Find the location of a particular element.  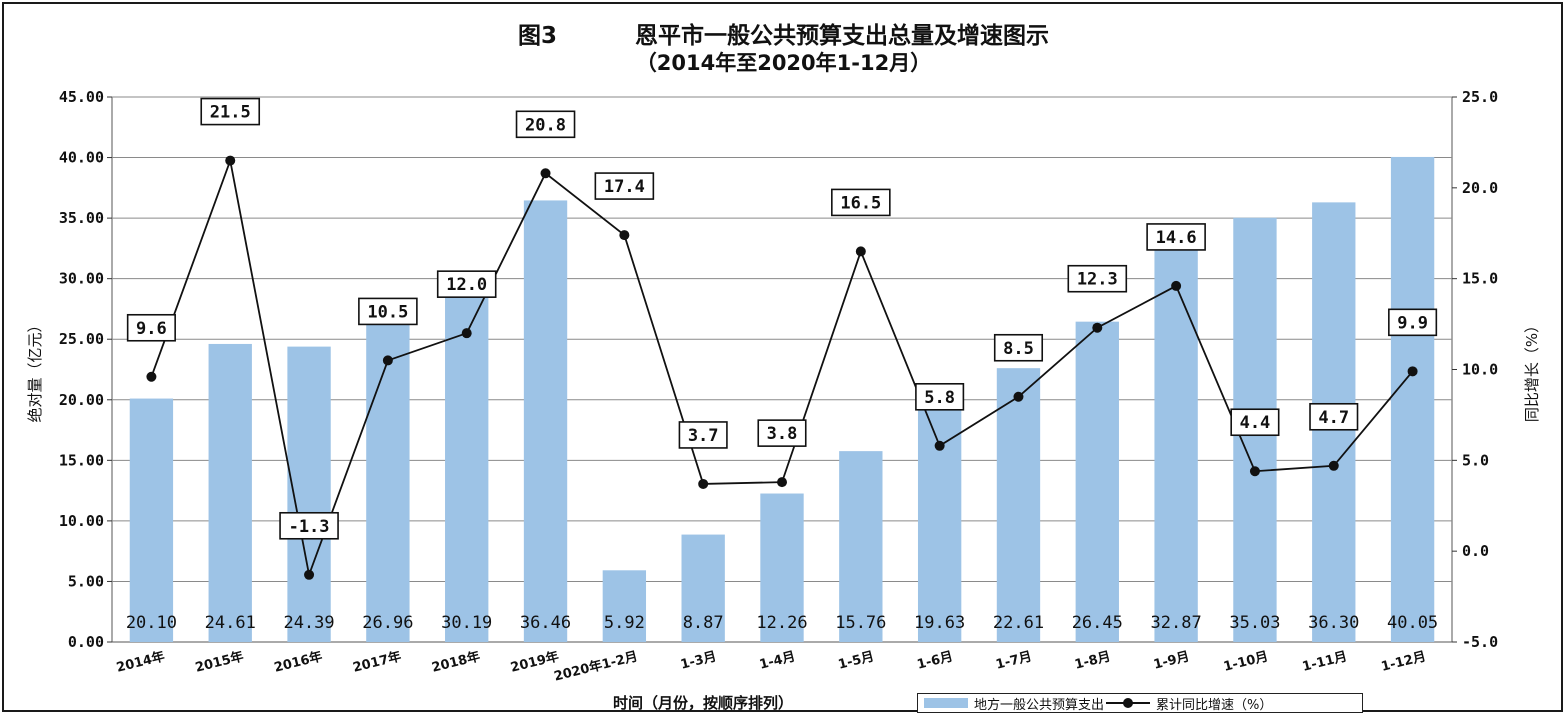

y-tick-label: 15.00 is located at coordinates (81, 460).